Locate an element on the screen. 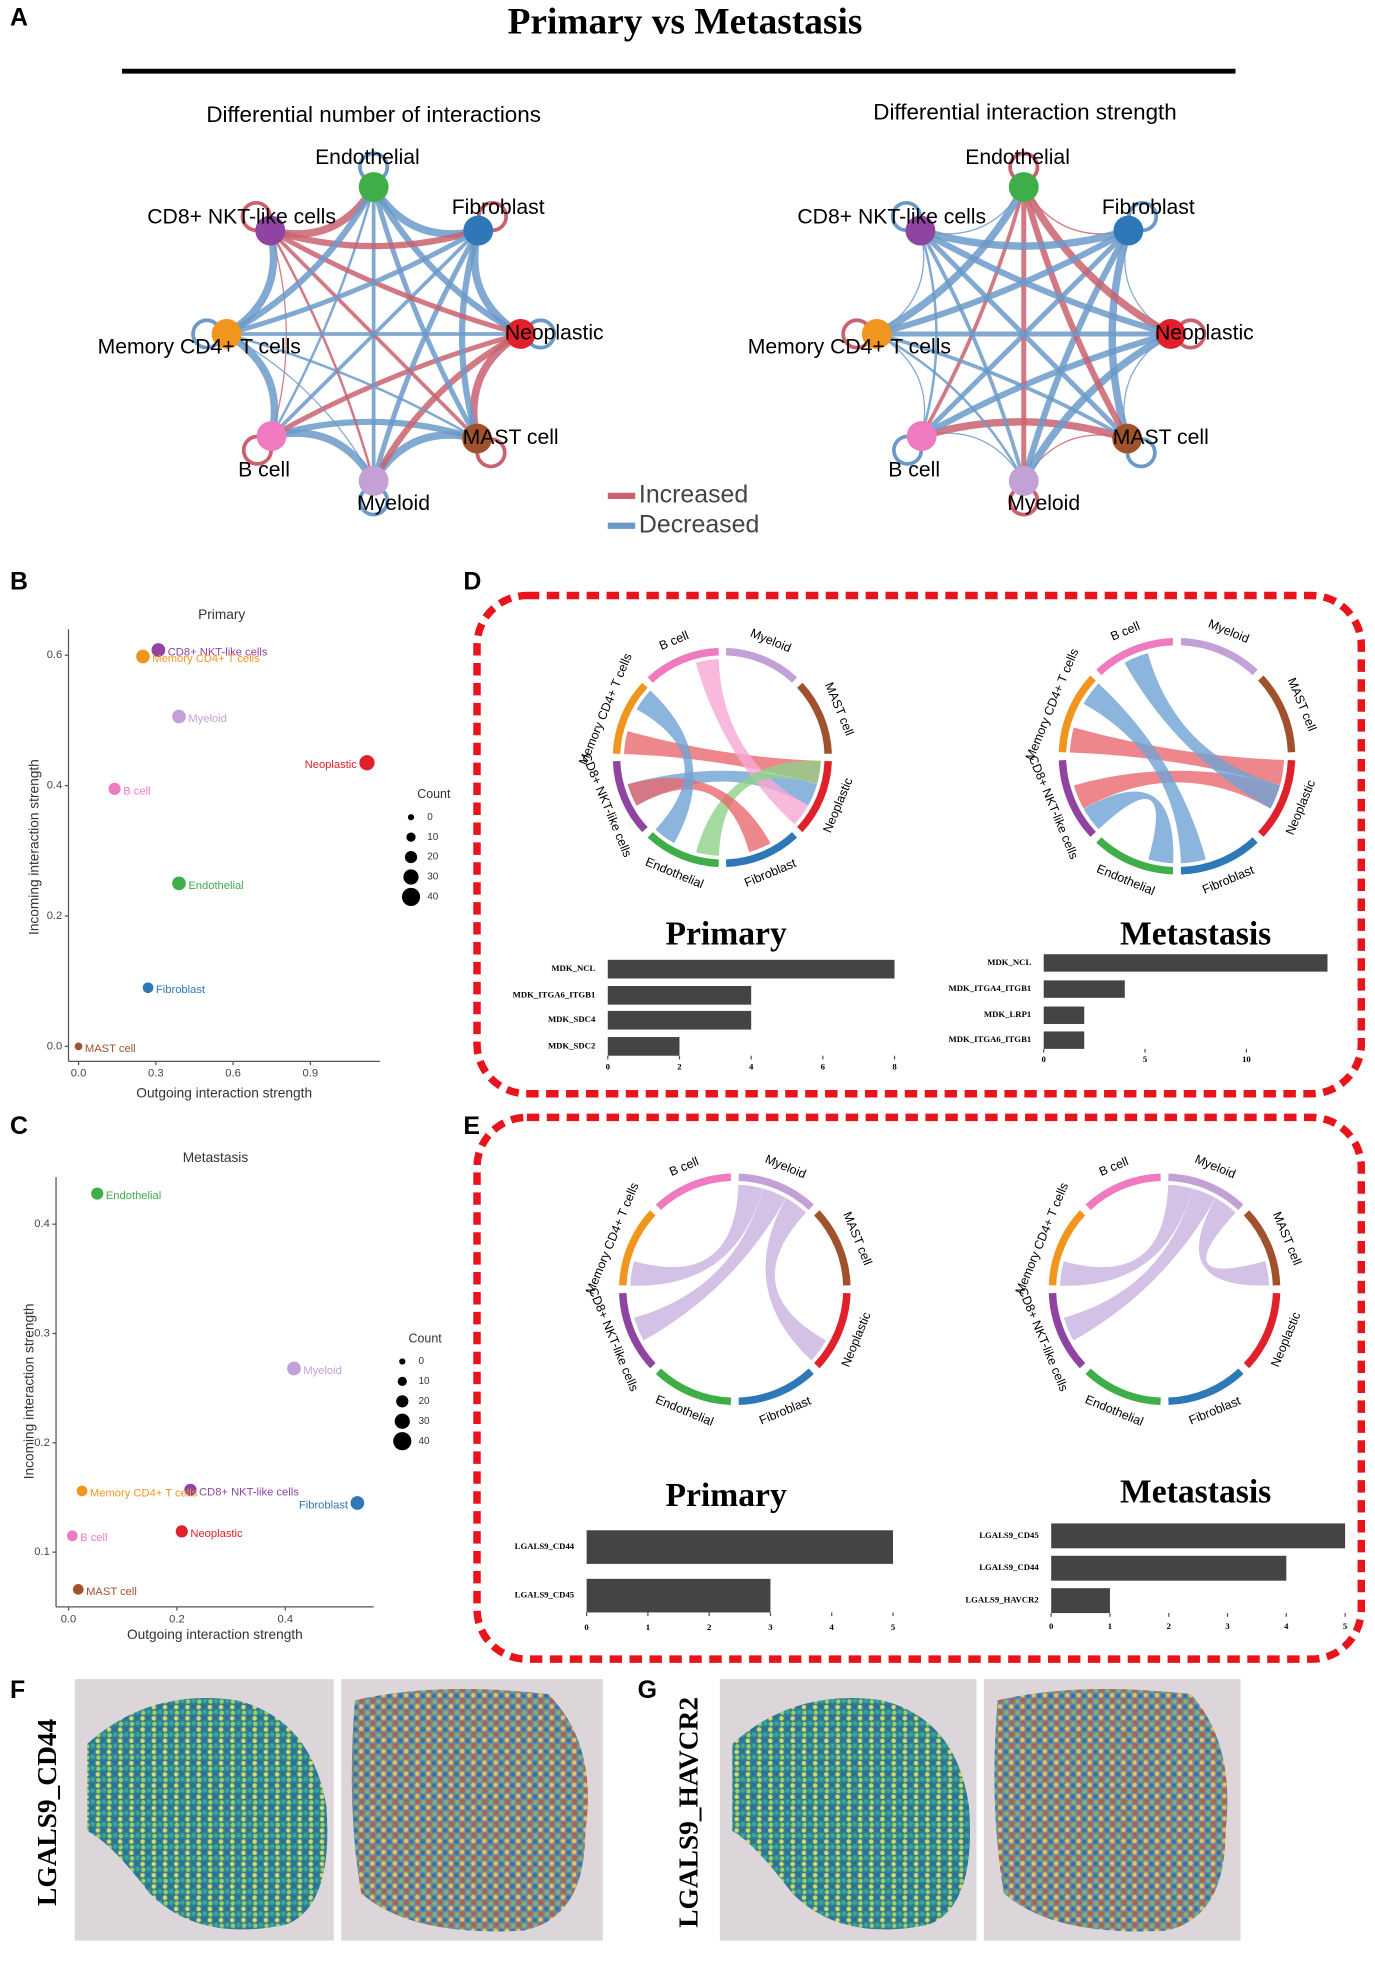  point-label: Endothelial is located at coordinates (133, 1196).